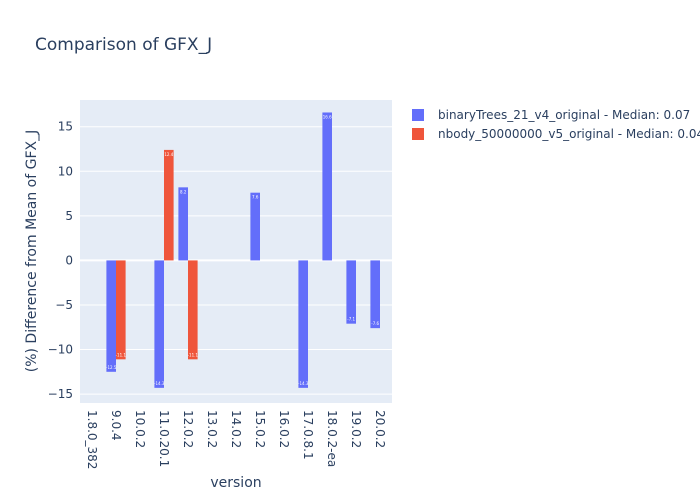 This screenshot has width=700, height=500. What do you see at coordinates (380, 429) in the screenshot?
I see `x-tick-label: 20.0.2` at bounding box center [380, 429].